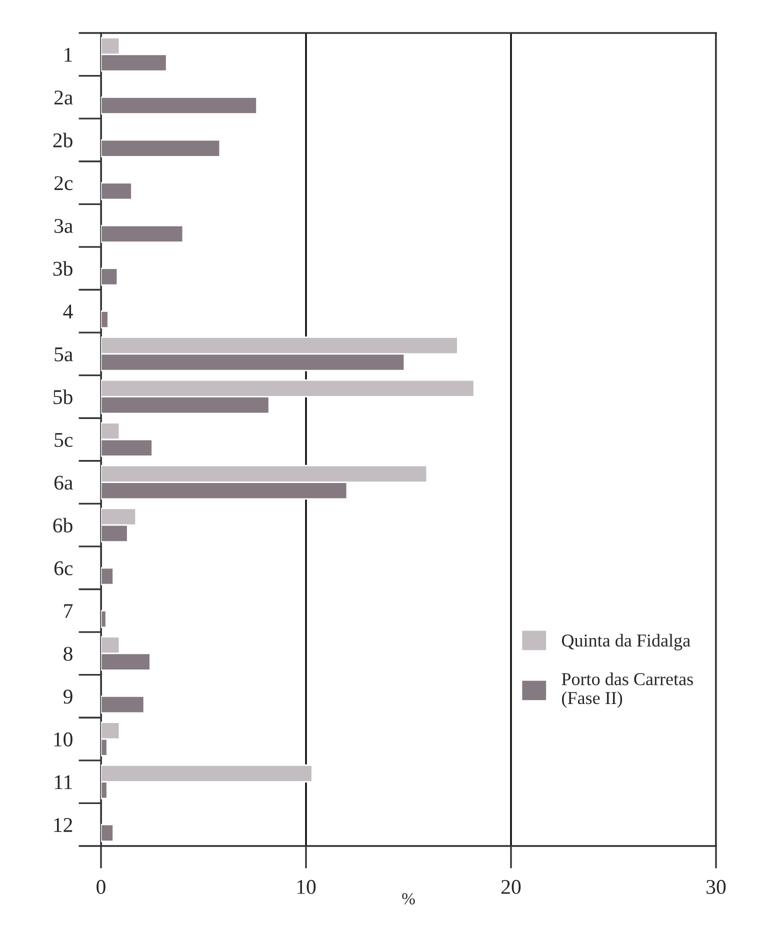  Describe the element at coordinates (63, 225) in the screenshot. I see `y-tick-label: 3a` at that location.